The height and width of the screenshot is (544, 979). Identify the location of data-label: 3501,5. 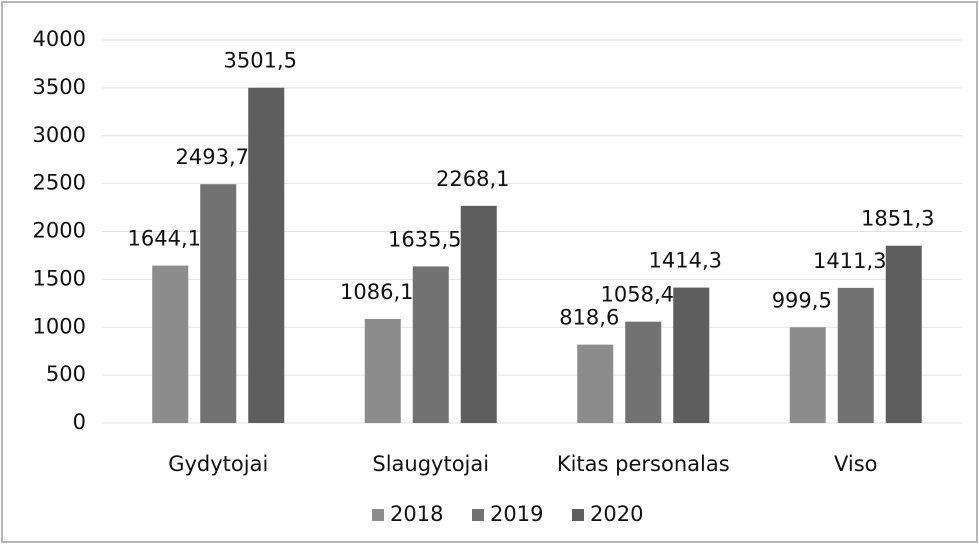
(260, 61).